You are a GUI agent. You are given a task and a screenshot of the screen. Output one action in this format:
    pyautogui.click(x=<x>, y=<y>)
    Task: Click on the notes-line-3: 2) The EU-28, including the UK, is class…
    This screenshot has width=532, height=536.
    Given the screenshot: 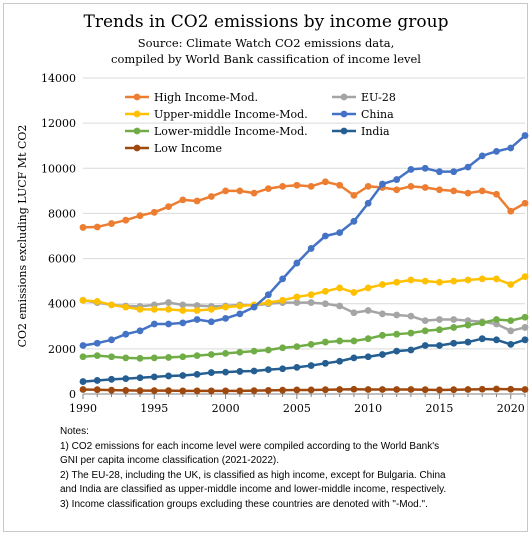 What is the action you would take?
    pyautogui.click(x=253, y=475)
    